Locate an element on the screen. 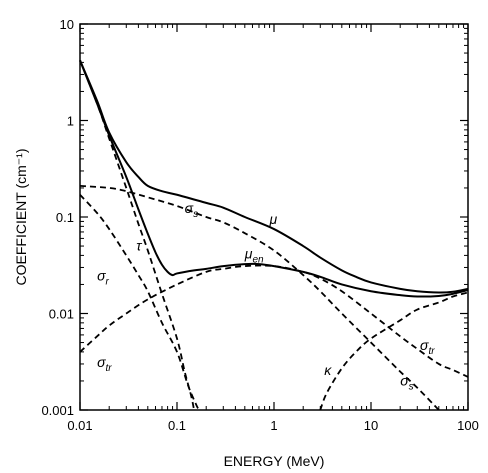 This screenshot has height=473, width=488. x-tick-label: 10 is located at coordinates (371, 425).